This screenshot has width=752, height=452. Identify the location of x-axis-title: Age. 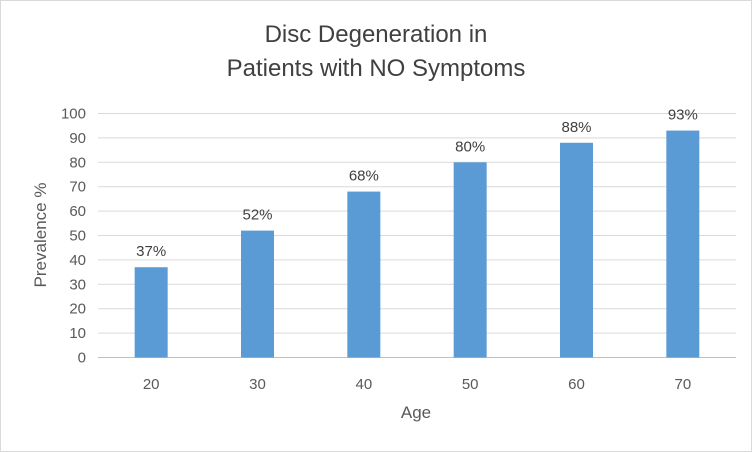
(416, 412).